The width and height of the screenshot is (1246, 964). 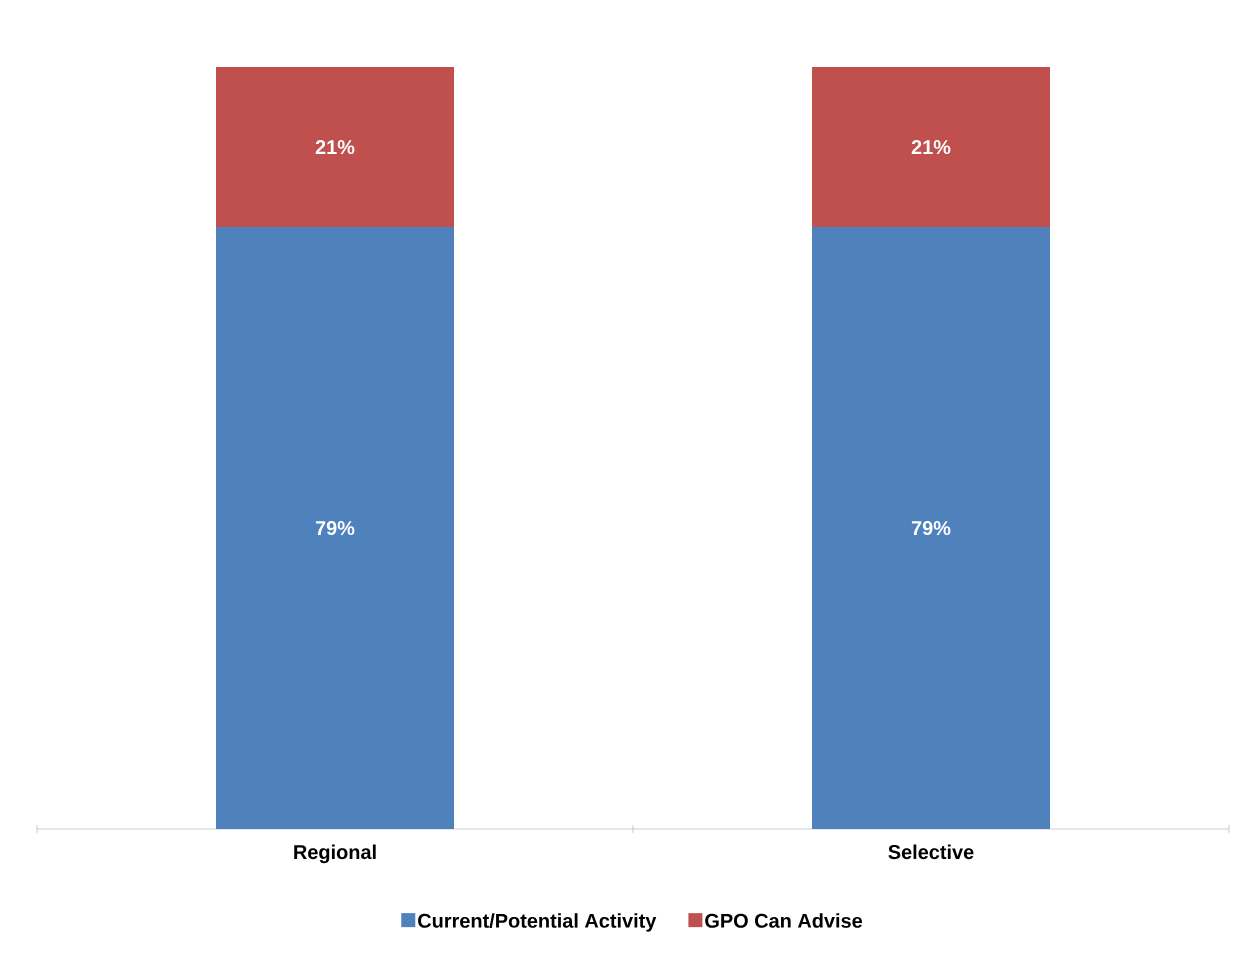 I want to click on x-tick-label: Regional, so click(x=335, y=854).